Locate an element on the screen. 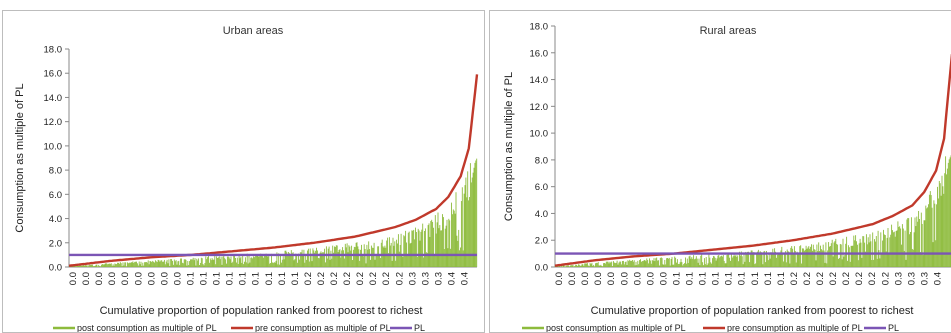 The height and width of the screenshot is (333, 951). chart-title: Urban areas is located at coordinates (253, 31).